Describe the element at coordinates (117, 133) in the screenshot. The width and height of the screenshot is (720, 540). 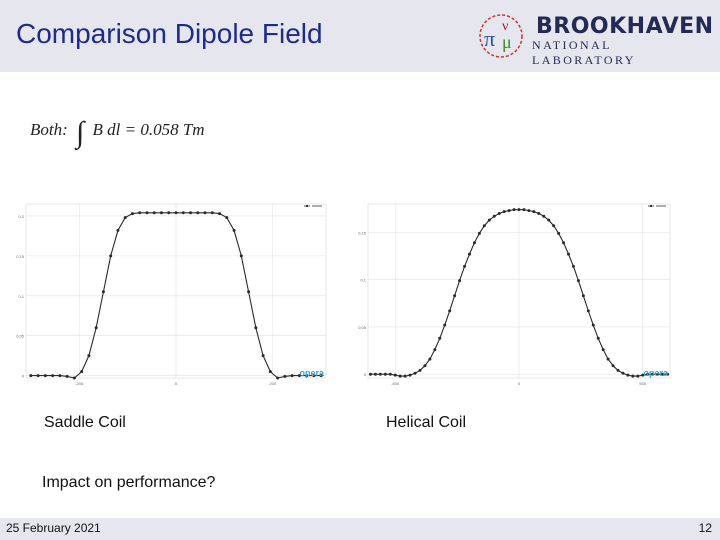
I see `field-integral-formula: Both: ∫ B dl = 0.058 Tm` at that location.